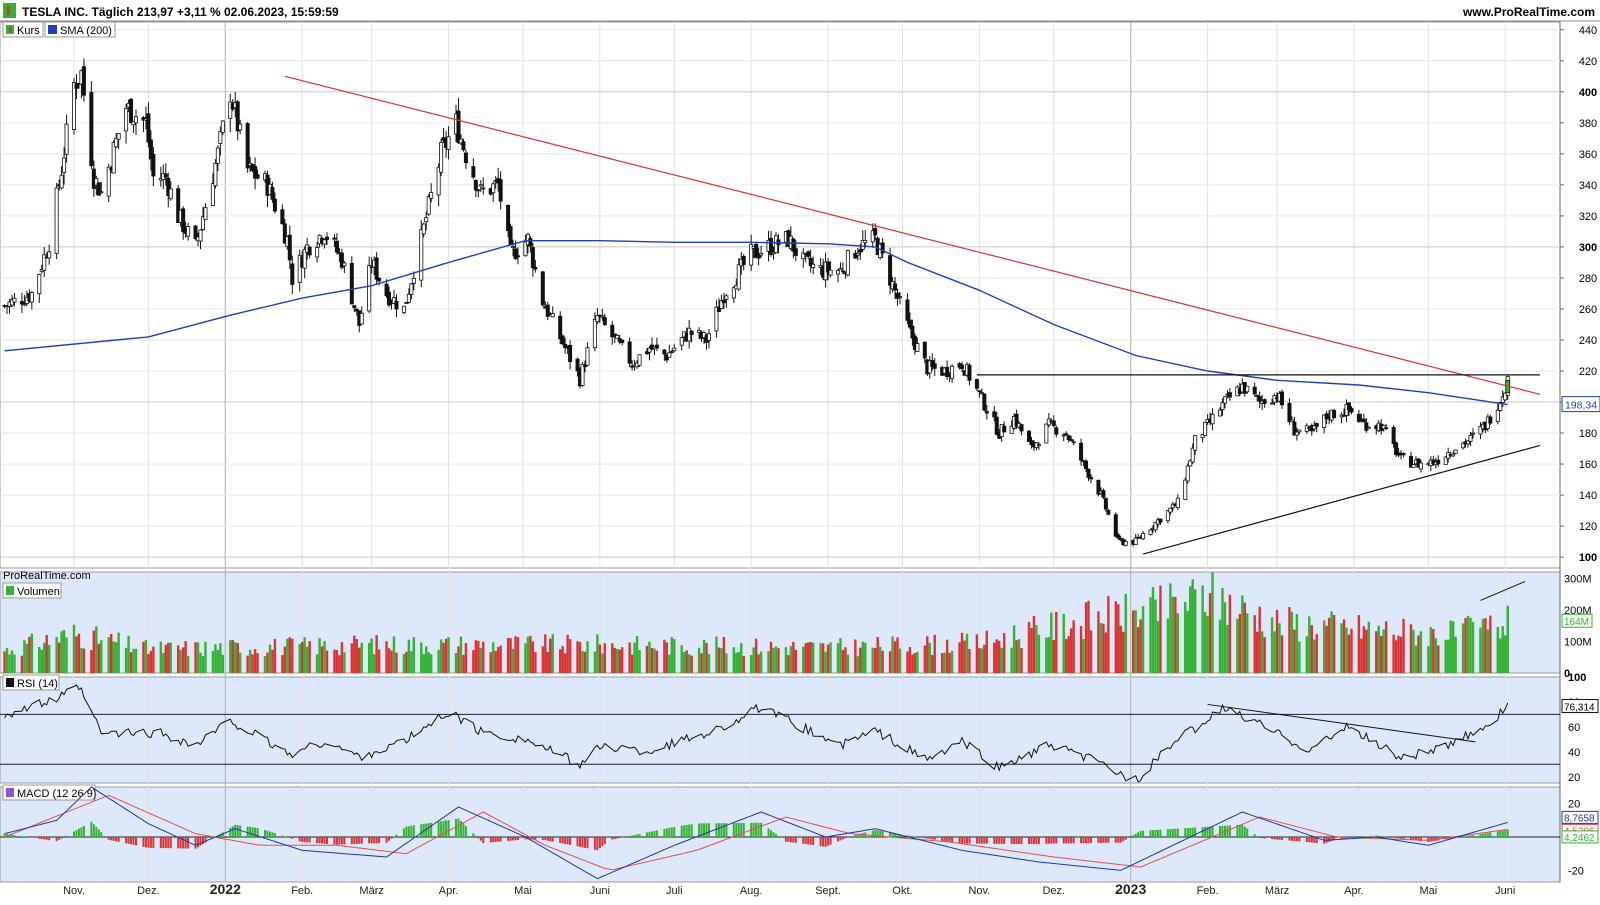 This screenshot has width=1600, height=905. What do you see at coordinates (1528, 12) in the screenshot?
I see `header-site-link: www.ProRealTime.com` at bounding box center [1528, 12].